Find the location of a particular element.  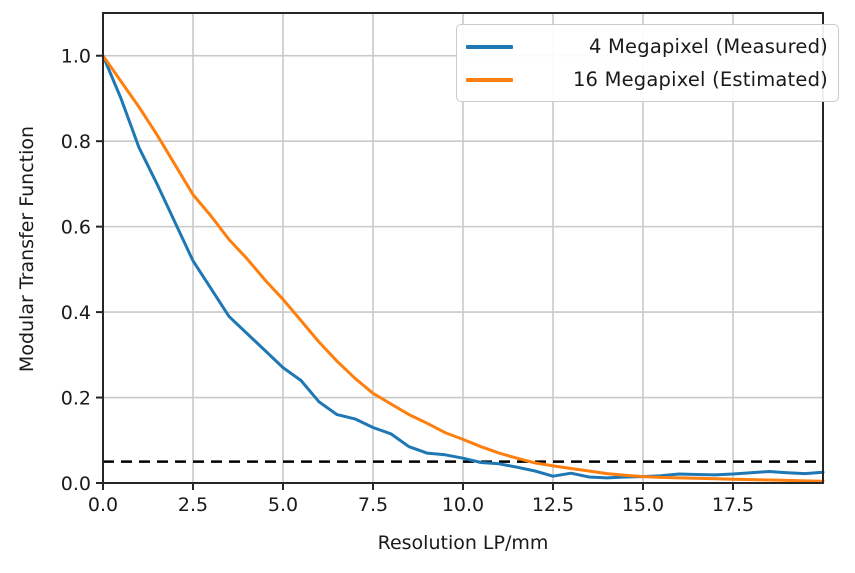

y-tick-label: 0.8 is located at coordinates (76, 142).